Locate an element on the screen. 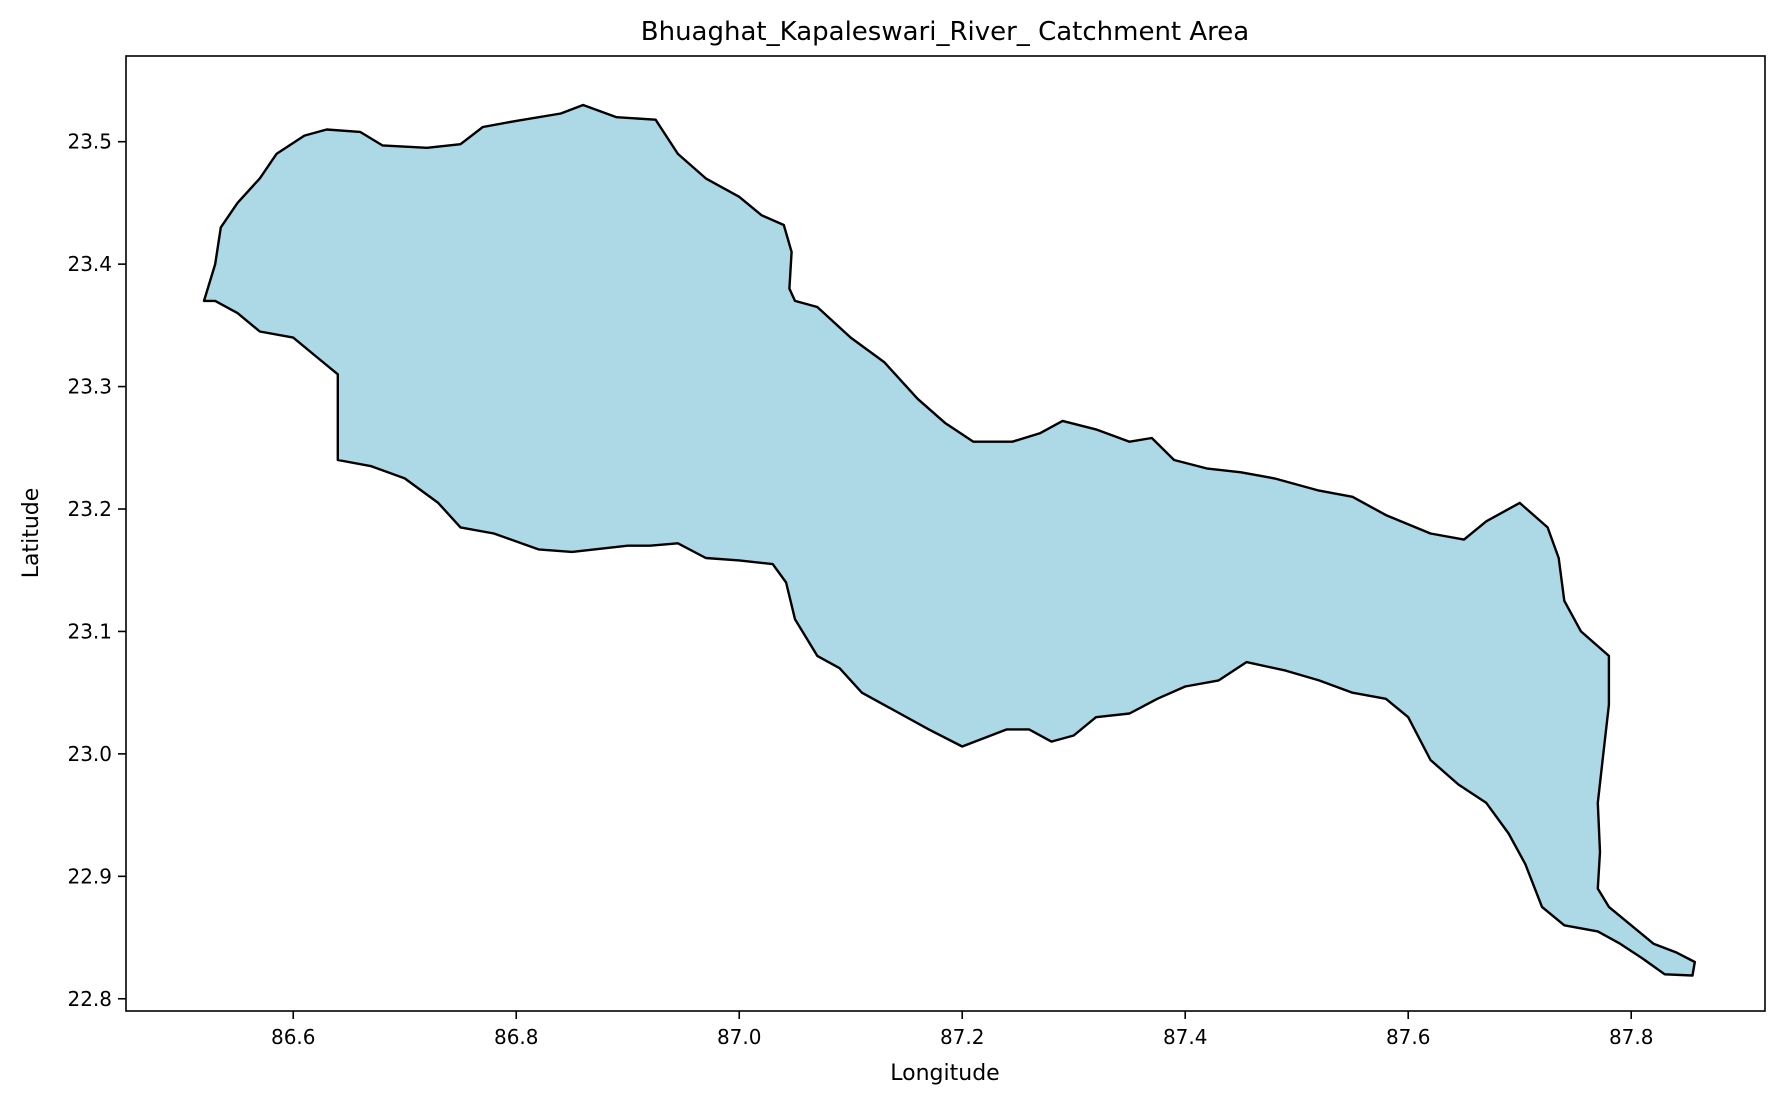 The height and width of the screenshot is (1101, 1781). y-tick-label: 23.2 is located at coordinates (89, 509).